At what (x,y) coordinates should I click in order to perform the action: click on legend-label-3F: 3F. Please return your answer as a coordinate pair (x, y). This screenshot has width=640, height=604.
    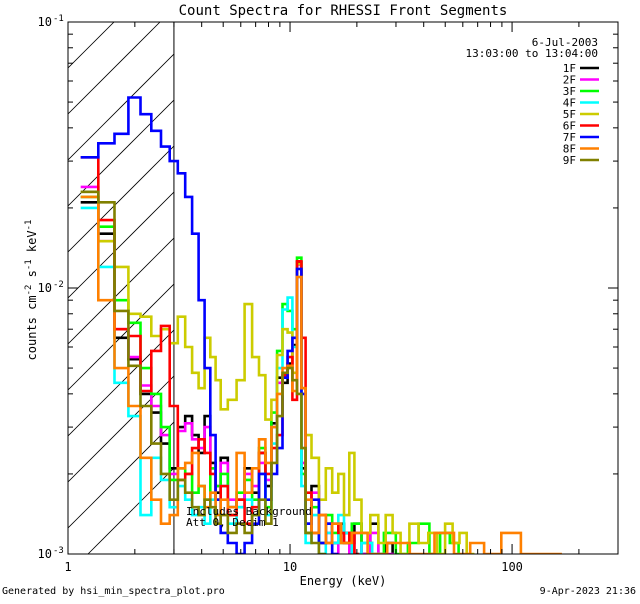
    Looking at the image, I should click on (569, 91).